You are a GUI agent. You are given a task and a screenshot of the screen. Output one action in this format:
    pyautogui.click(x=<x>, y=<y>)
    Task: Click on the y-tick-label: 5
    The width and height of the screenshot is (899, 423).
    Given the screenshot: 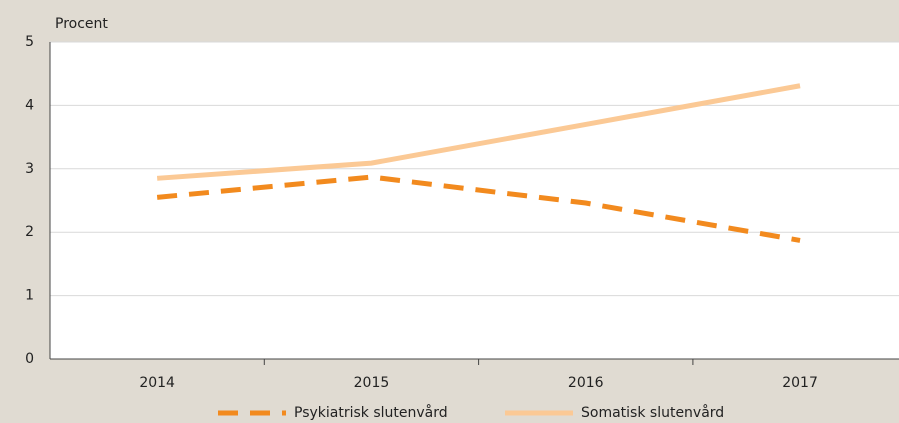 What is the action you would take?
    pyautogui.click(x=29, y=42)
    